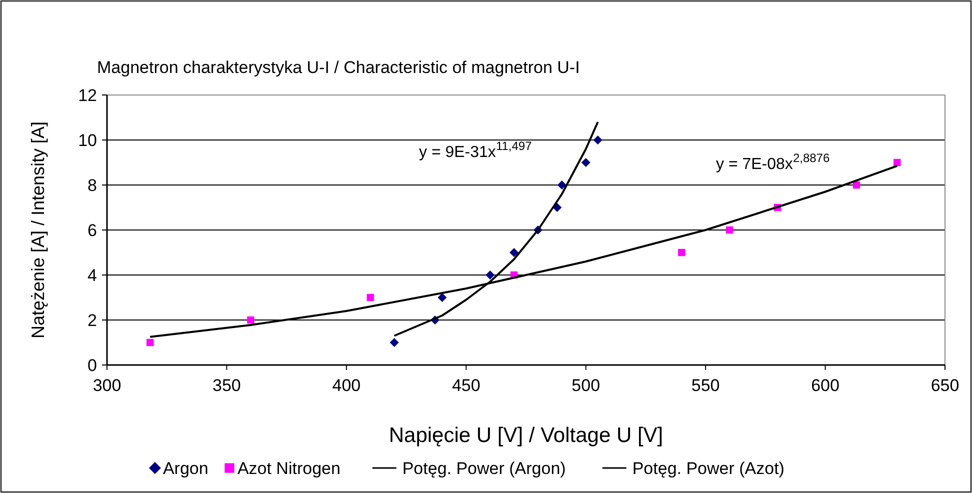 This screenshot has height=493, width=972. What do you see at coordinates (288, 468) in the screenshot?
I see `legend-label: Azot Nitrogen` at bounding box center [288, 468].